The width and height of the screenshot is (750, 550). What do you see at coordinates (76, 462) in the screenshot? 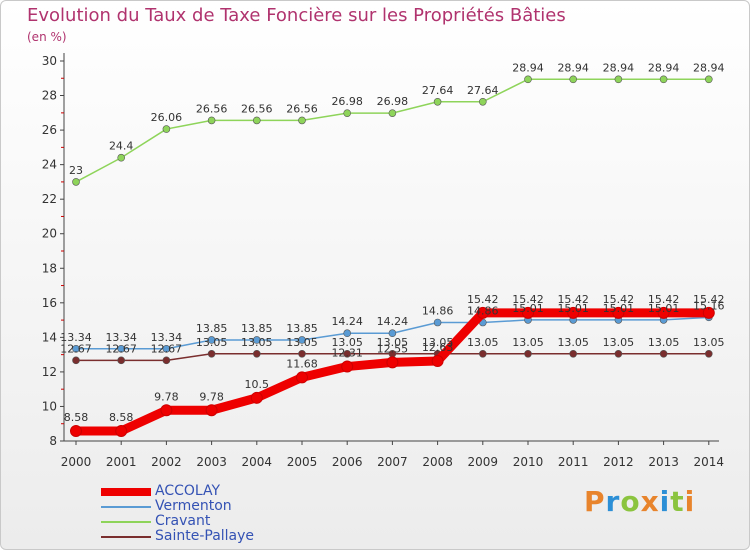
I see `x-tick-label: 2000` at bounding box center [76, 462].